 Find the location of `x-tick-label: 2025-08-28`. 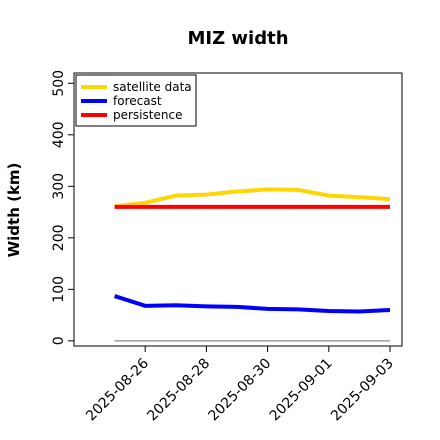

x-tick-label: 2025-08-28 is located at coordinates (178, 390).